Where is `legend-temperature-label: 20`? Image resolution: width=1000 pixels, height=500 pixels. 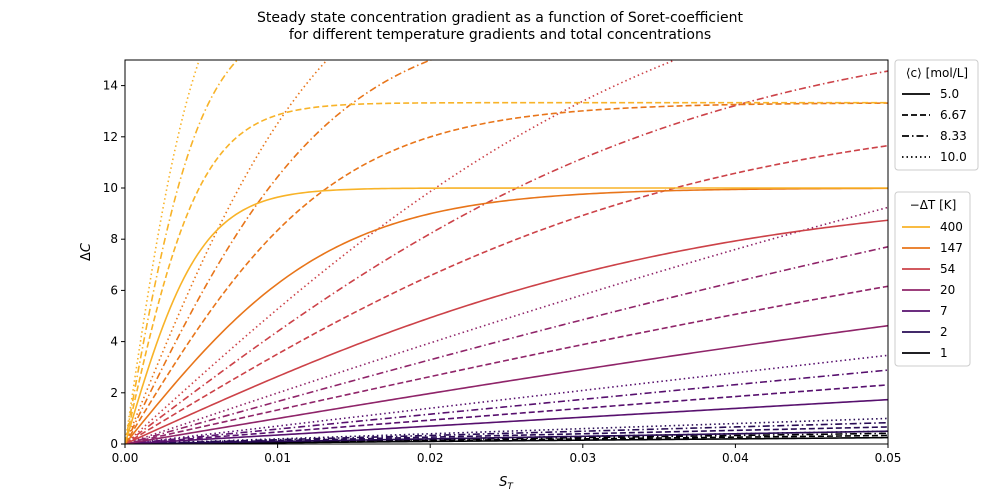
legend-temperature-label: 20 is located at coordinates (947, 290).